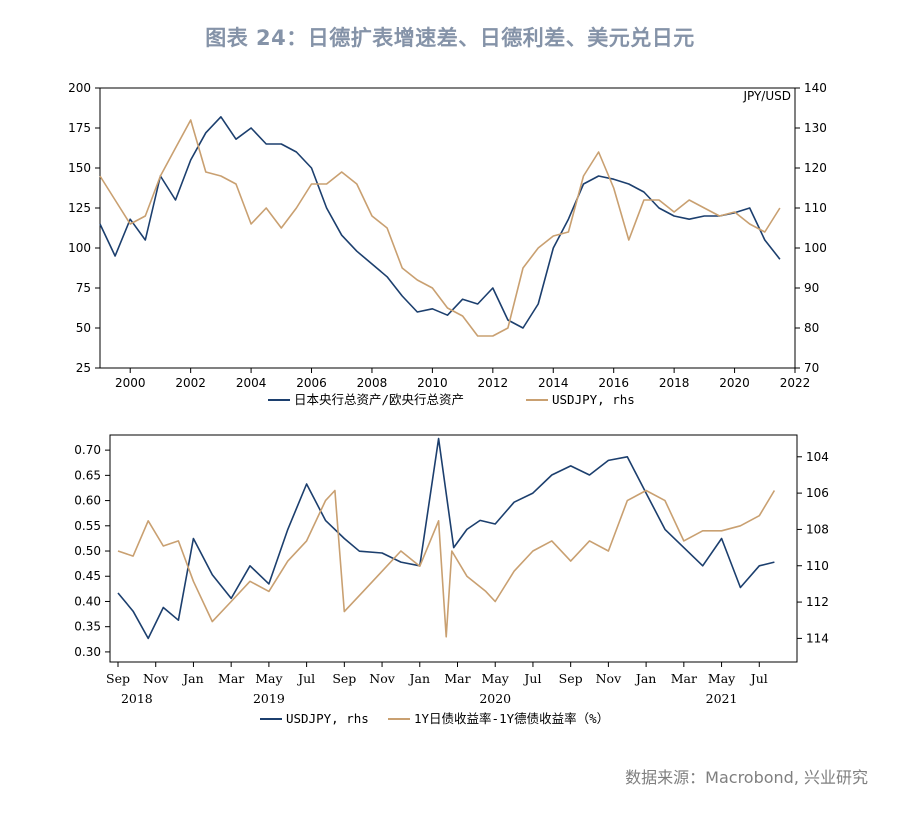 The image size is (900, 818). Describe the element at coordinates (811, 368) in the screenshot. I see `top-right-tick-label: 70` at that location.